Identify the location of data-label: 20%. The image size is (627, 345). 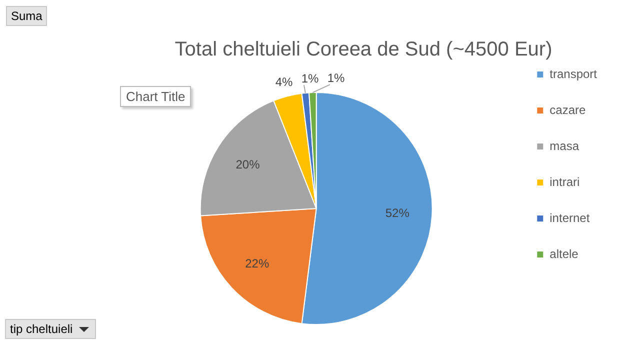
(248, 164).